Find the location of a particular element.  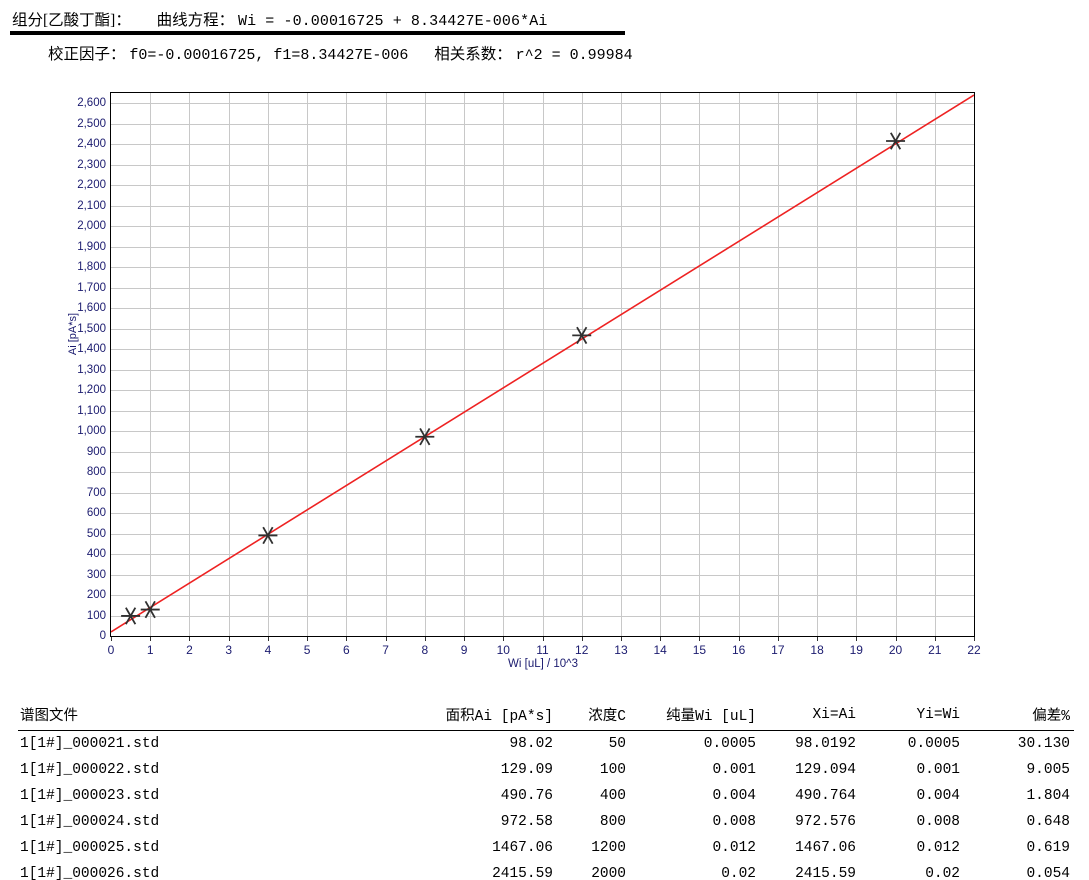

cell-area: 972.58 is located at coordinates (526, 822).